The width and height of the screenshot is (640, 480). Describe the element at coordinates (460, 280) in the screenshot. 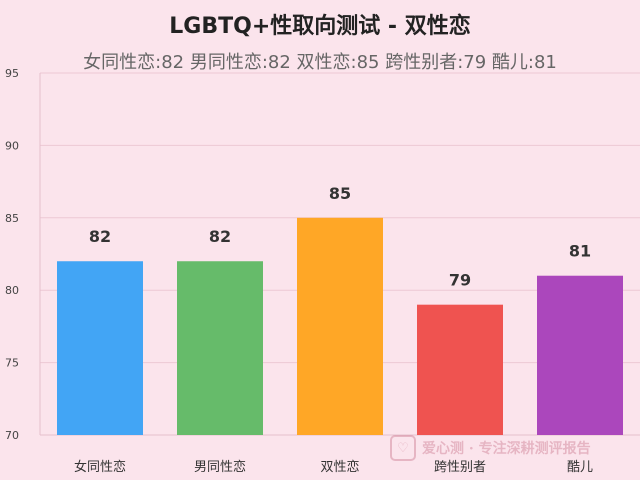

I see `data-label: 79` at that location.